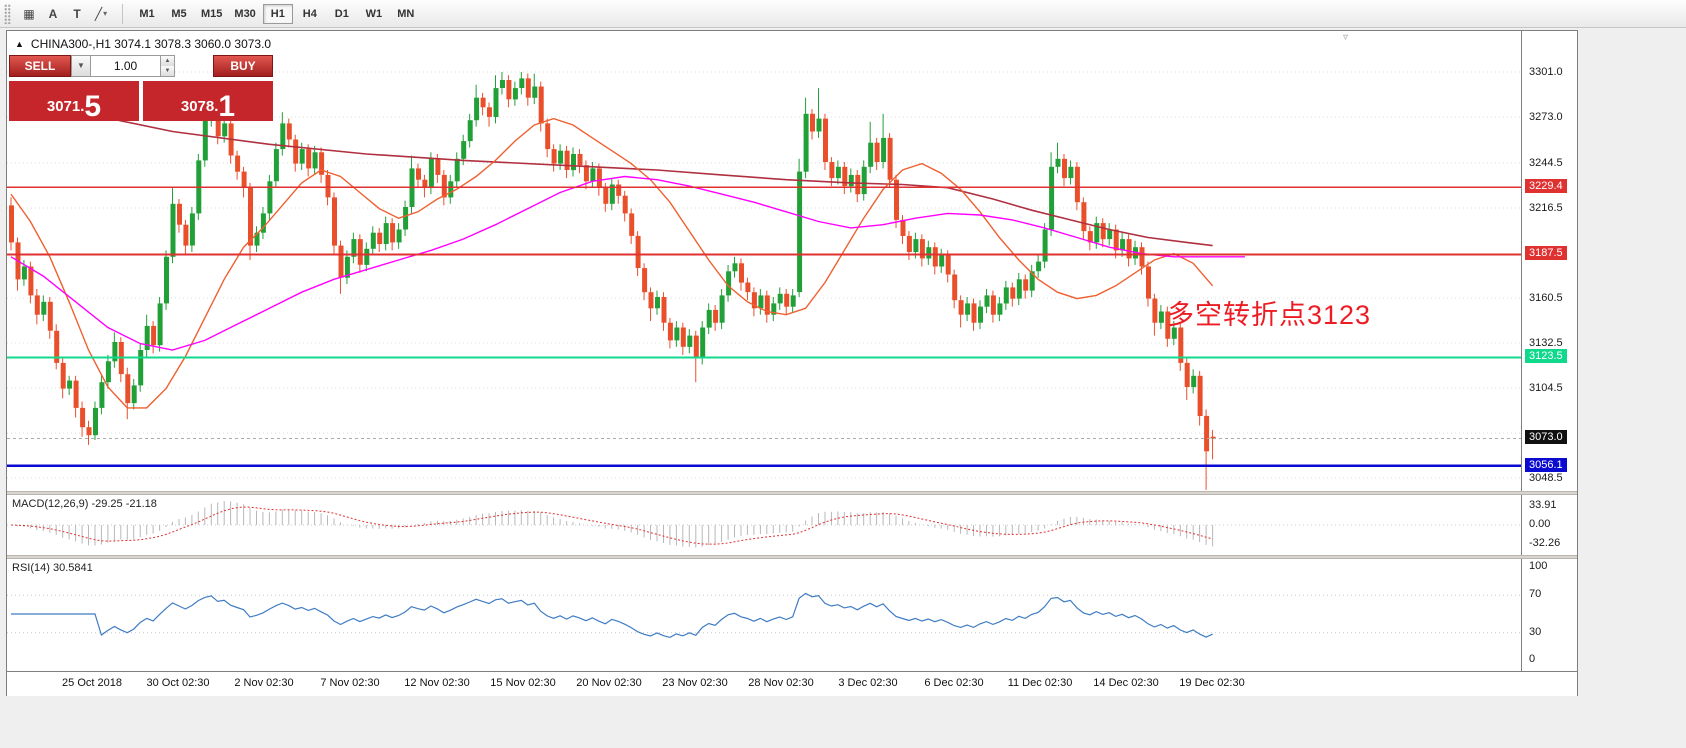 This screenshot has width=1686, height=748. I want to click on sell-button: SELL, so click(40, 66).